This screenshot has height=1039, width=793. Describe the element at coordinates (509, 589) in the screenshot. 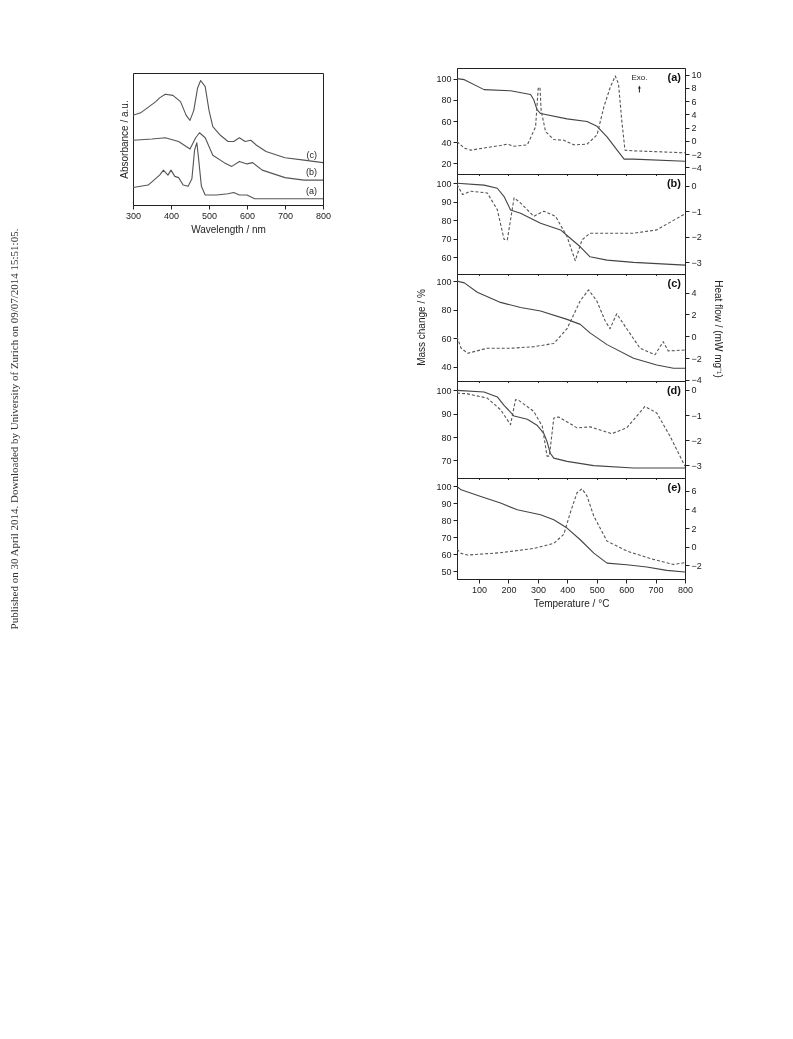

I see `x-tick-label: 200` at that location.